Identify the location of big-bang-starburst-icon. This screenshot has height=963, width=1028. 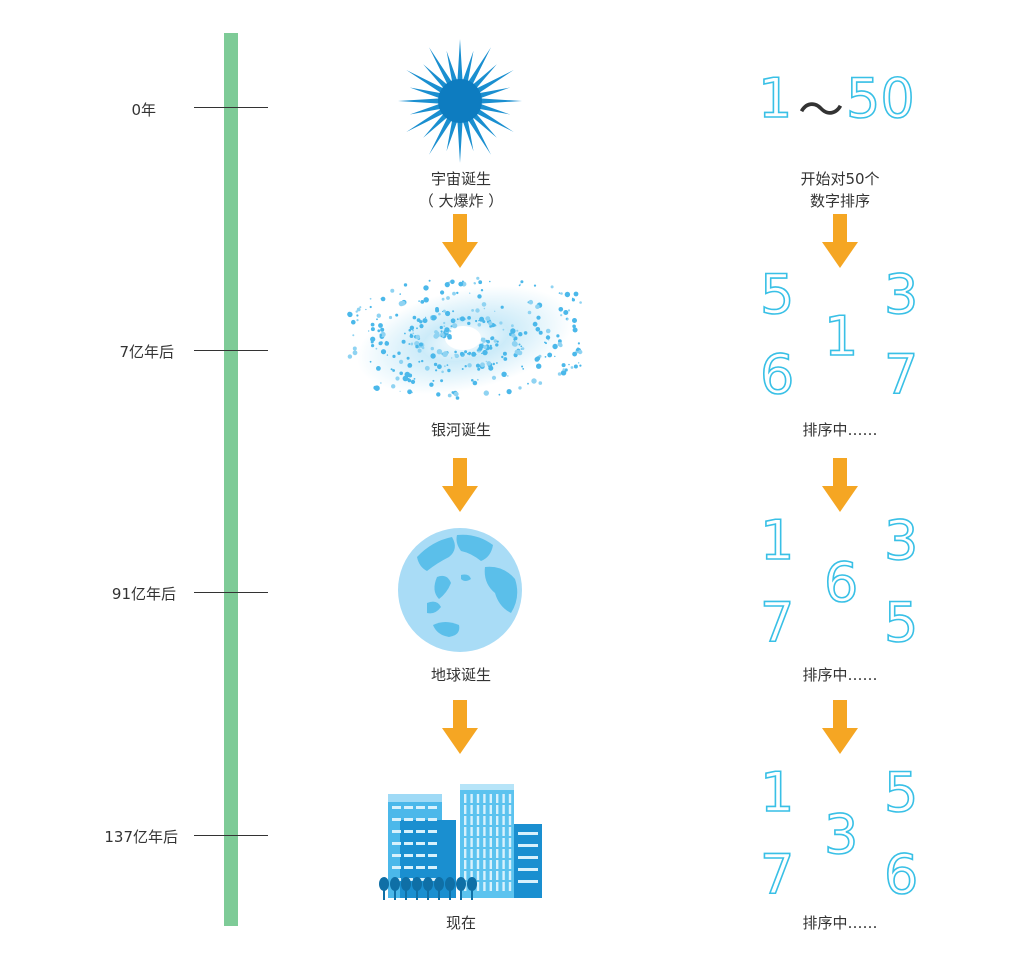
(460, 101).